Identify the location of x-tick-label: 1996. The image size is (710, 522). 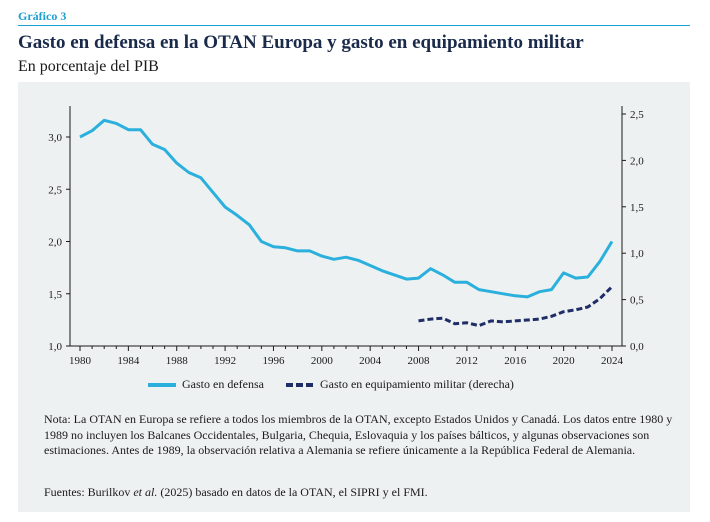
(273, 361).